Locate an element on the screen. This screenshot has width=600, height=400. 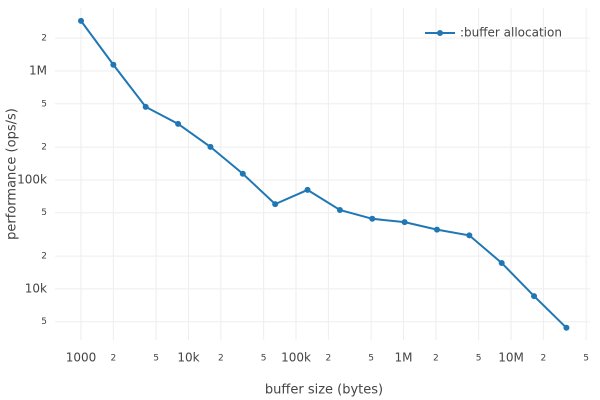
y-axis-title: performance (ops/s) is located at coordinates (12, 174).